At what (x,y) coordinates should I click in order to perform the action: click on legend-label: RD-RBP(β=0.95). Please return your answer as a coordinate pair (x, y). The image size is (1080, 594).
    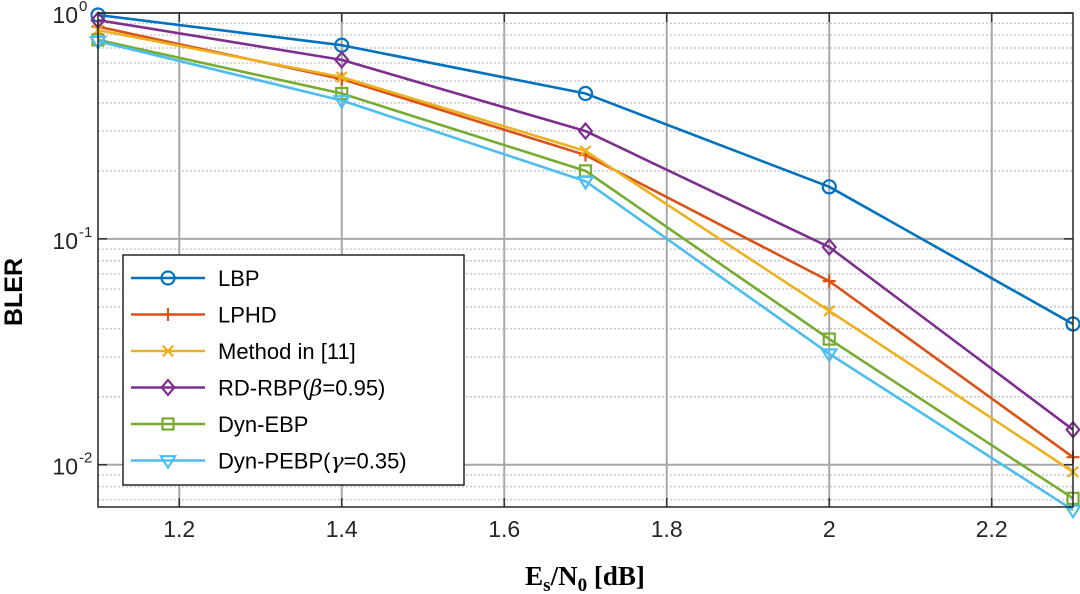
    Looking at the image, I should click on (301, 389).